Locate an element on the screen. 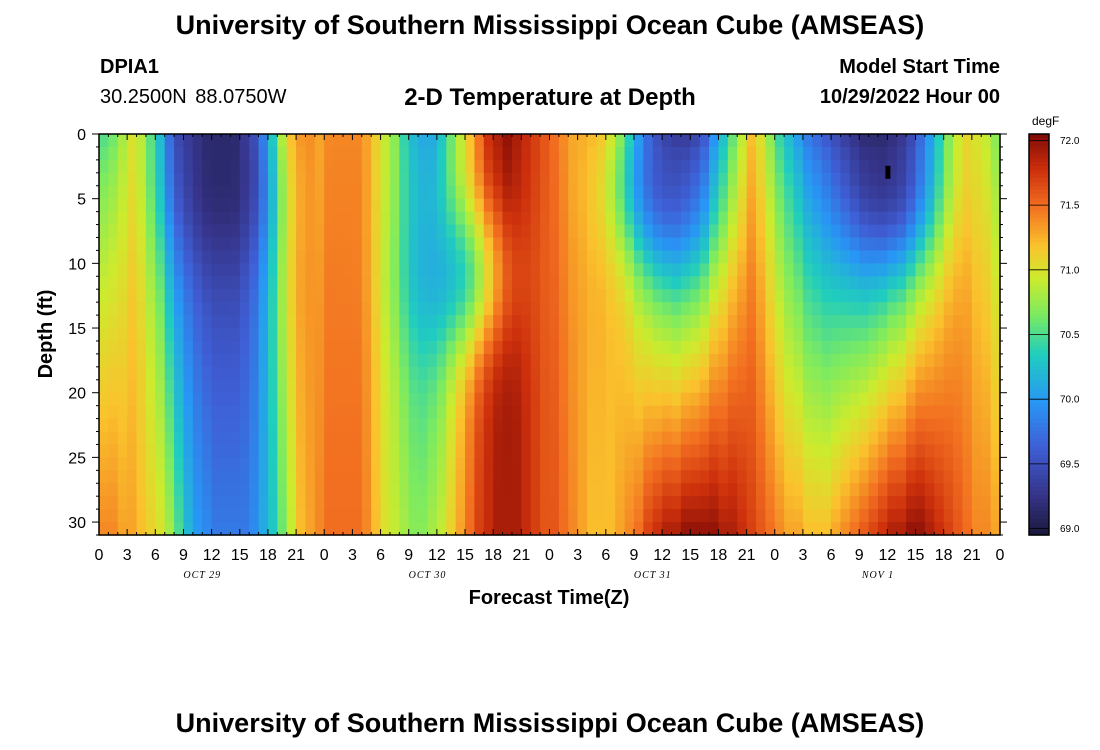  x-tick-label: 3 is located at coordinates (352, 555).